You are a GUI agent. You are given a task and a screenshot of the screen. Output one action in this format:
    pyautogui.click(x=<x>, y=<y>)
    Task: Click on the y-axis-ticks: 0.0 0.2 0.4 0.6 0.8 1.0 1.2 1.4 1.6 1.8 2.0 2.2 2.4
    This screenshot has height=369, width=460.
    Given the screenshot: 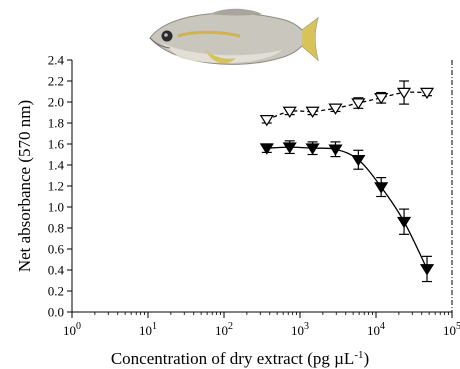 What is the action you would take?
    pyautogui.click(x=60, y=186)
    